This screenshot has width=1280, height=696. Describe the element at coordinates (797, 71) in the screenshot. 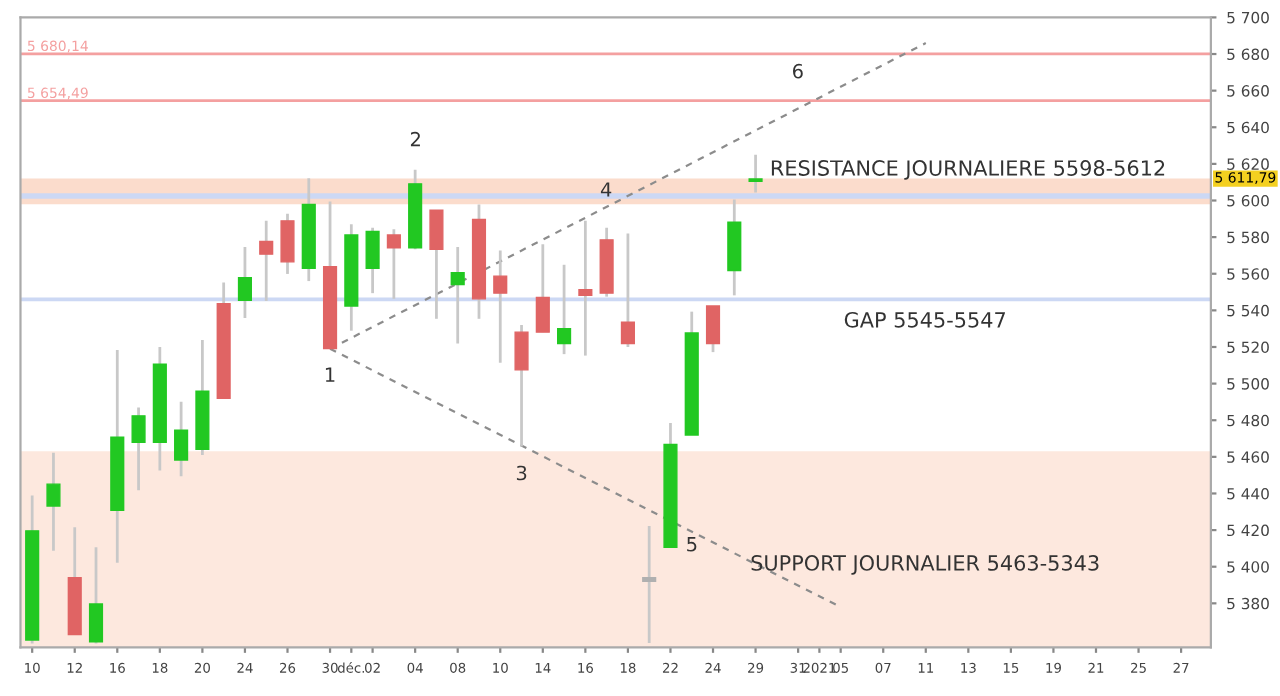

I see `annotation: 6` at that location.